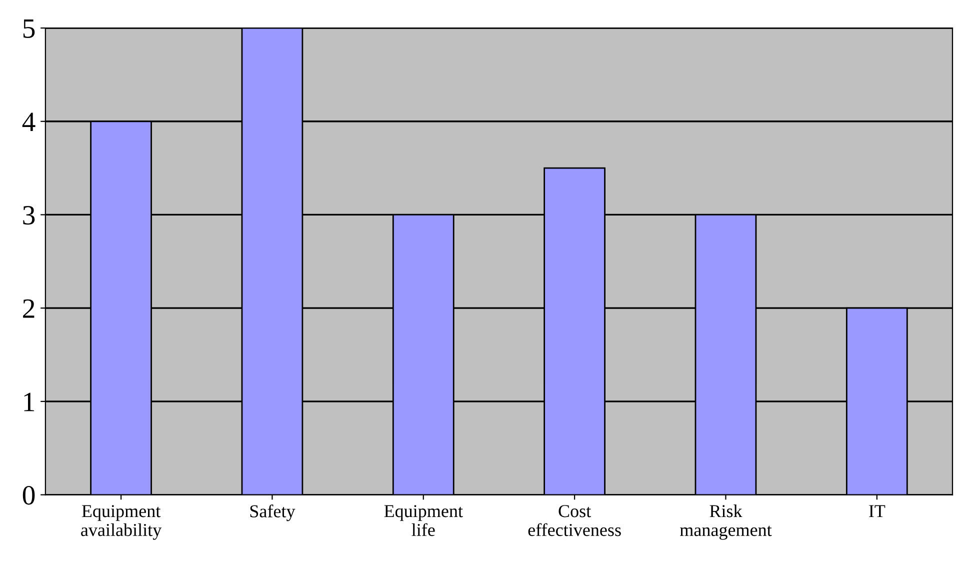  I want to click on y-tick-label: 1, so click(29, 402).